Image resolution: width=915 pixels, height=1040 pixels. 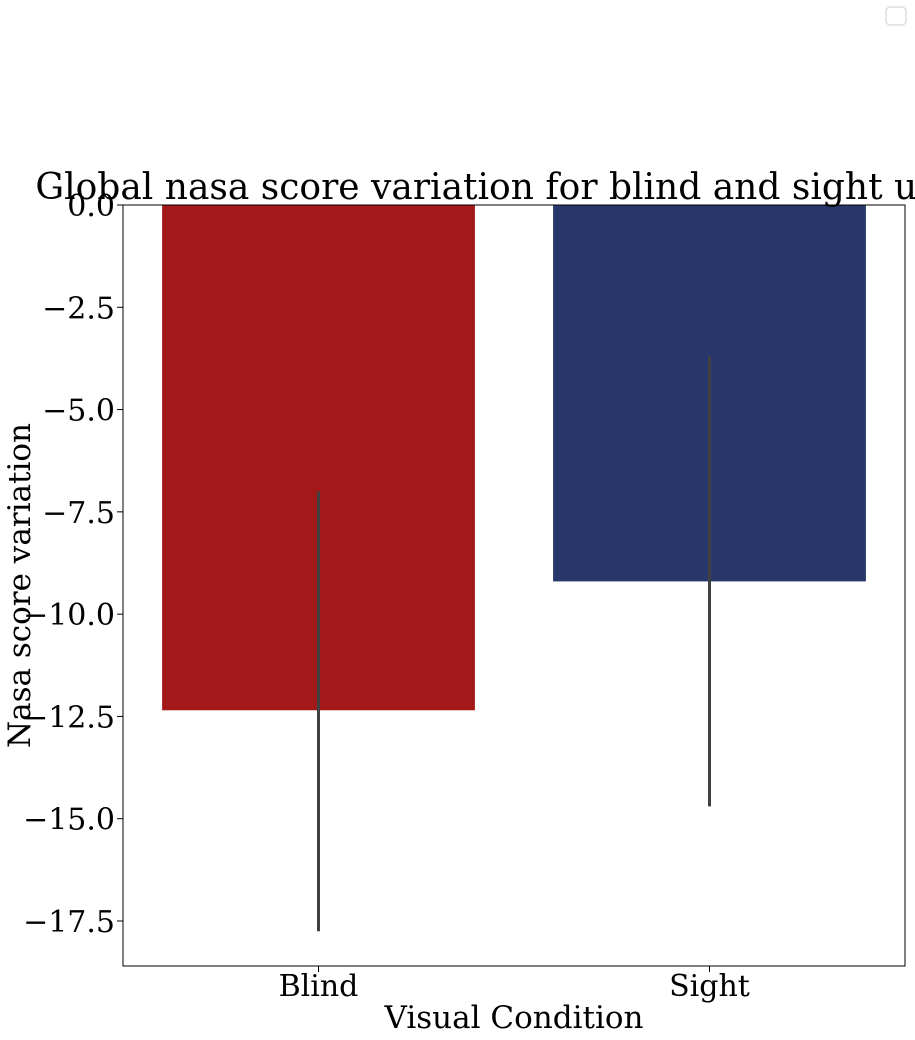 What do you see at coordinates (69, 820) in the screenshot?
I see `y-tick-label: −15.0` at bounding box center [69, 820].